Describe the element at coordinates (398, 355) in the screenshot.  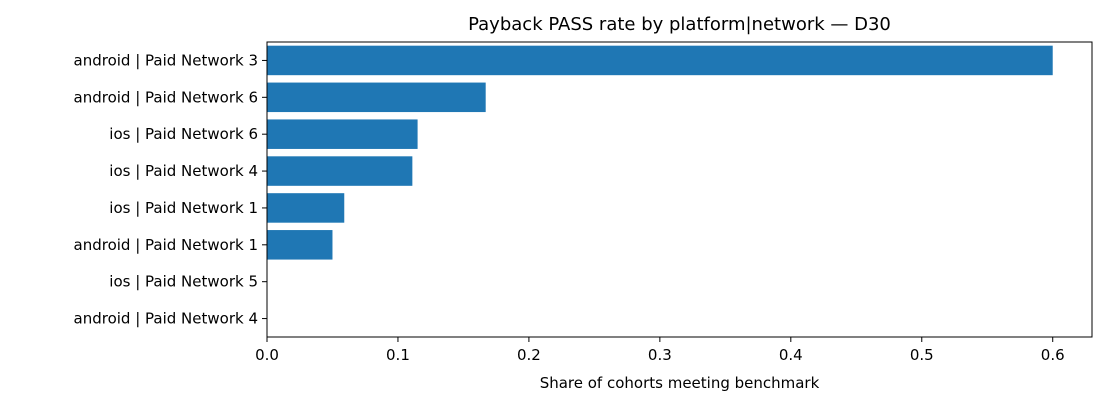
I see `x-tick-label-1: 0.1` at that location.